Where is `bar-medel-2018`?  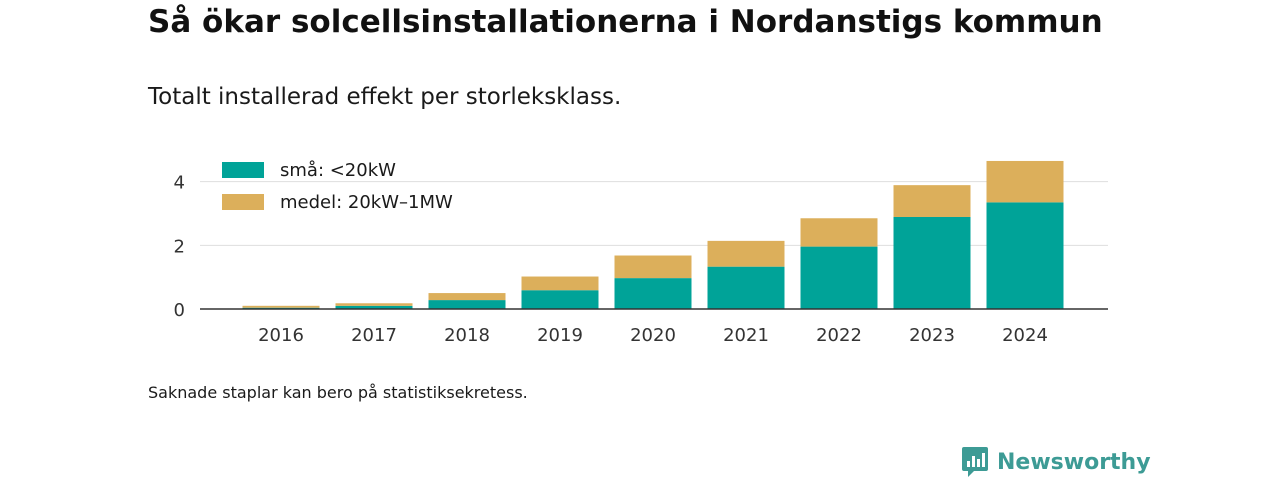 bar-medel-2018 is located at coordinates (467, 297).